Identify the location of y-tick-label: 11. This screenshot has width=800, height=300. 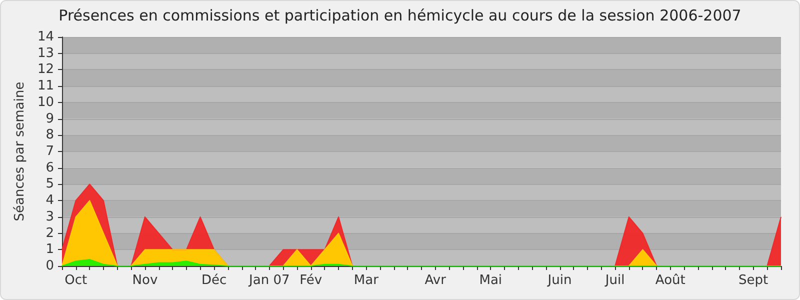
(45, 86).